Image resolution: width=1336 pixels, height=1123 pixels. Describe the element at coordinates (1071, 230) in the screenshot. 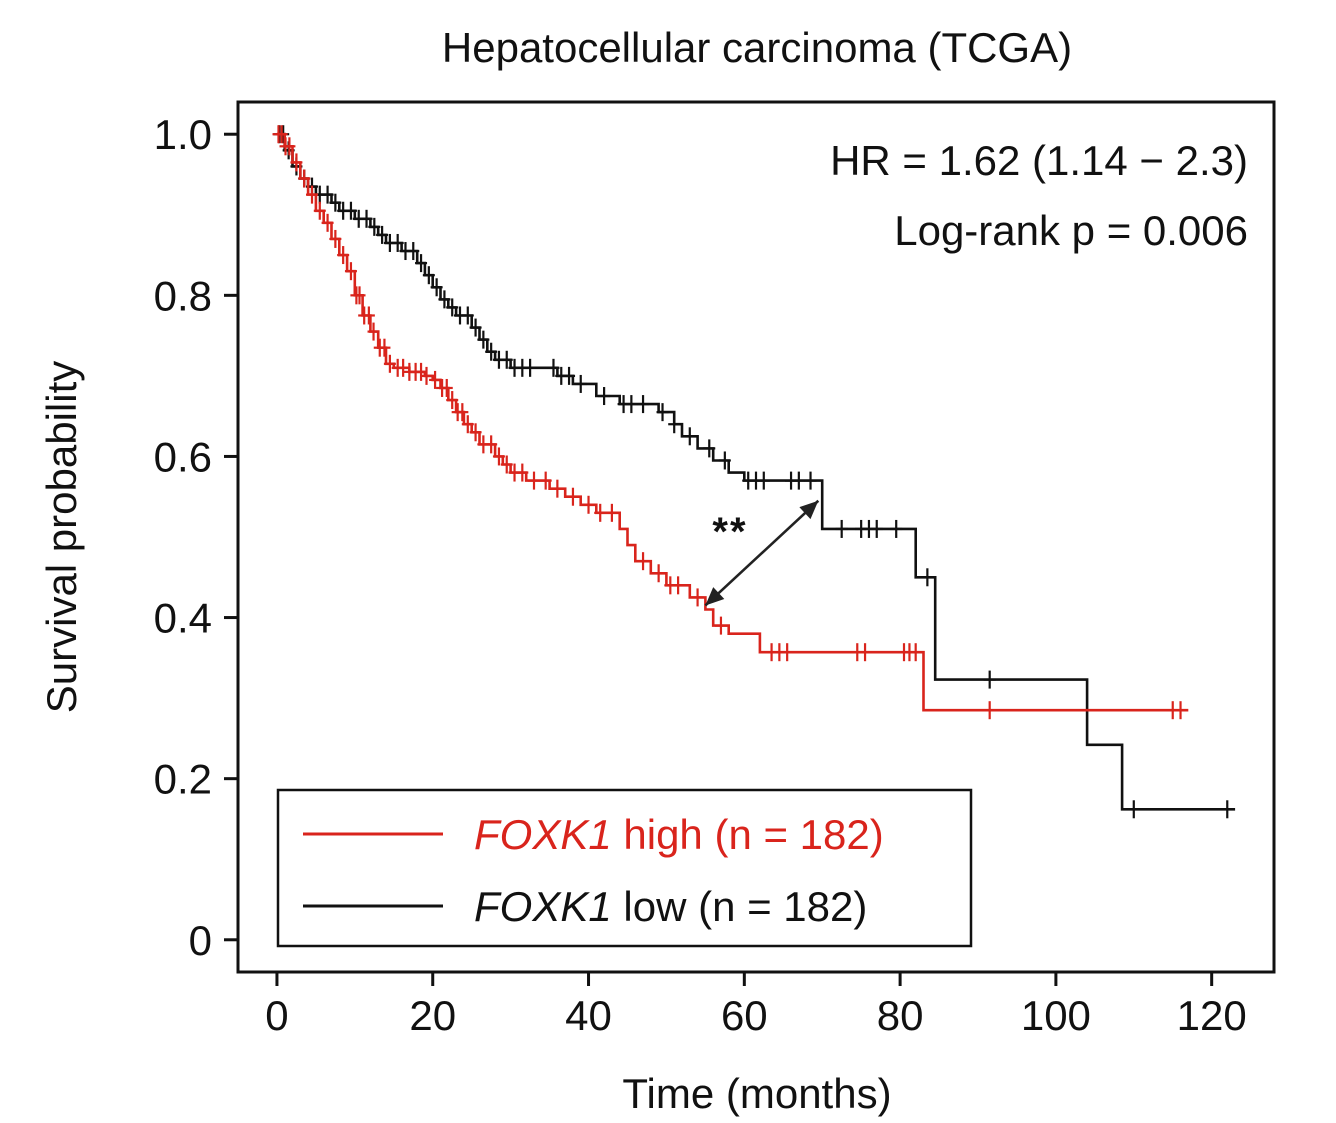

I see `logrank-annotation: Log-rank p = 0.006` at that location.